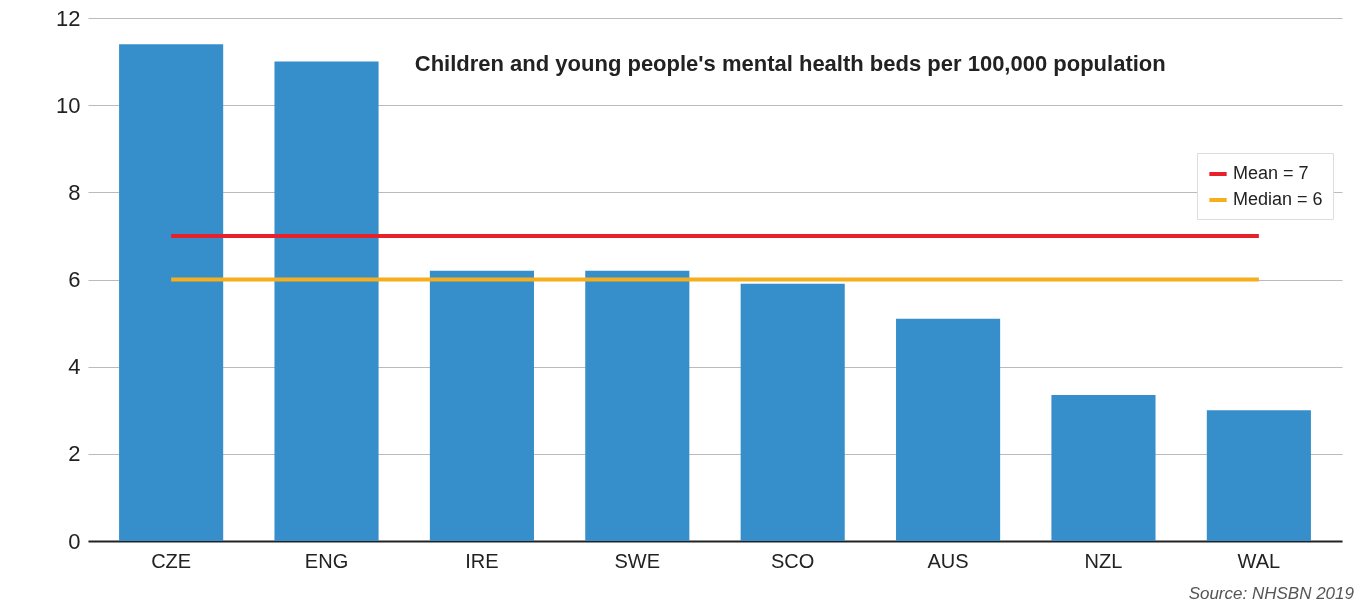 This screenshot has height=603, width=1370. I want to click on legend-label: Median = 6, so click(1278, 199).